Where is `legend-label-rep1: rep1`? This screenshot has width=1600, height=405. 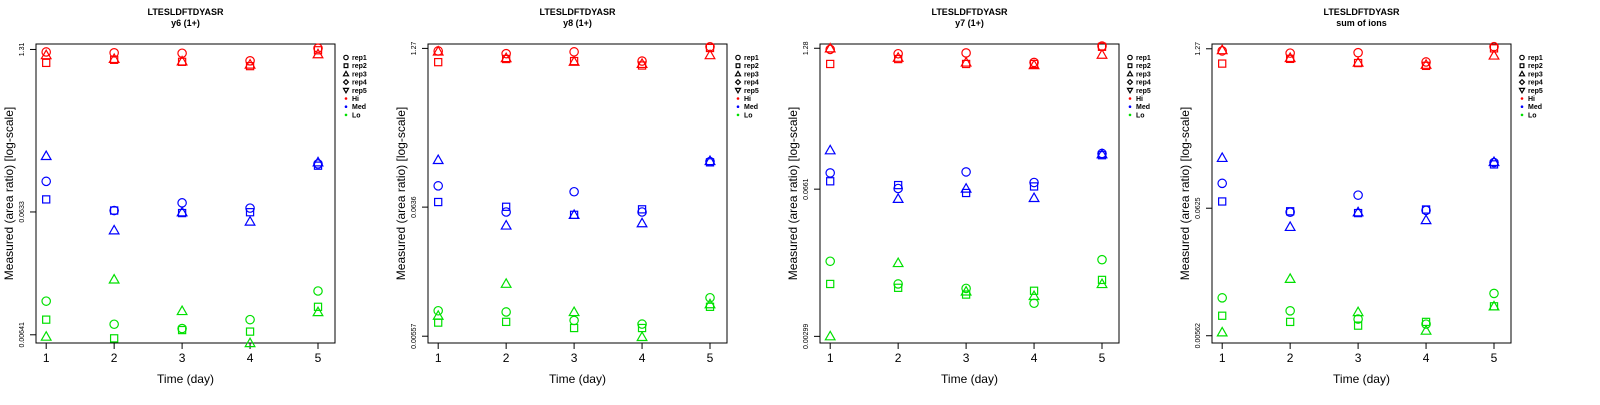
legend-label-rep1: rep1 is located at coordinates (1143, 58).